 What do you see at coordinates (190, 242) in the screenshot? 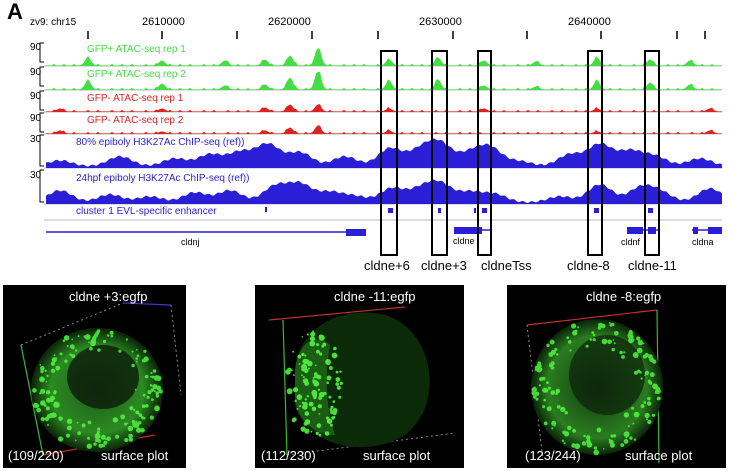
I see `gene-label: cldnj` at bounding box center [190, 242].